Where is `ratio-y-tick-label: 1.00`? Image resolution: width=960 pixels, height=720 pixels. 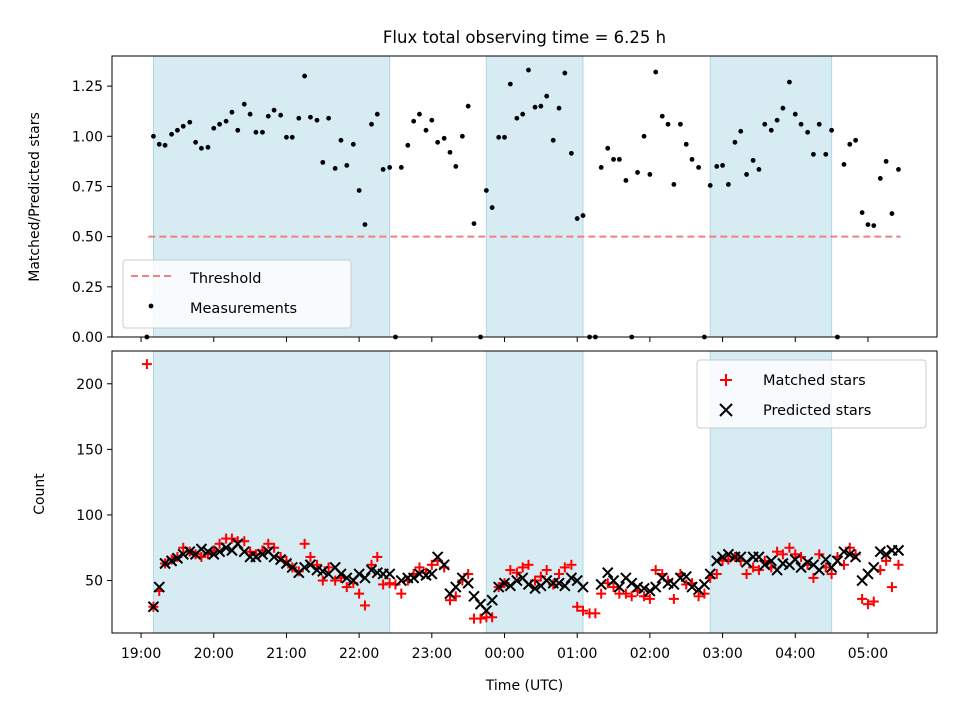 ratio-y-tick-label: 1.00 is located at coordinates (87, 137).